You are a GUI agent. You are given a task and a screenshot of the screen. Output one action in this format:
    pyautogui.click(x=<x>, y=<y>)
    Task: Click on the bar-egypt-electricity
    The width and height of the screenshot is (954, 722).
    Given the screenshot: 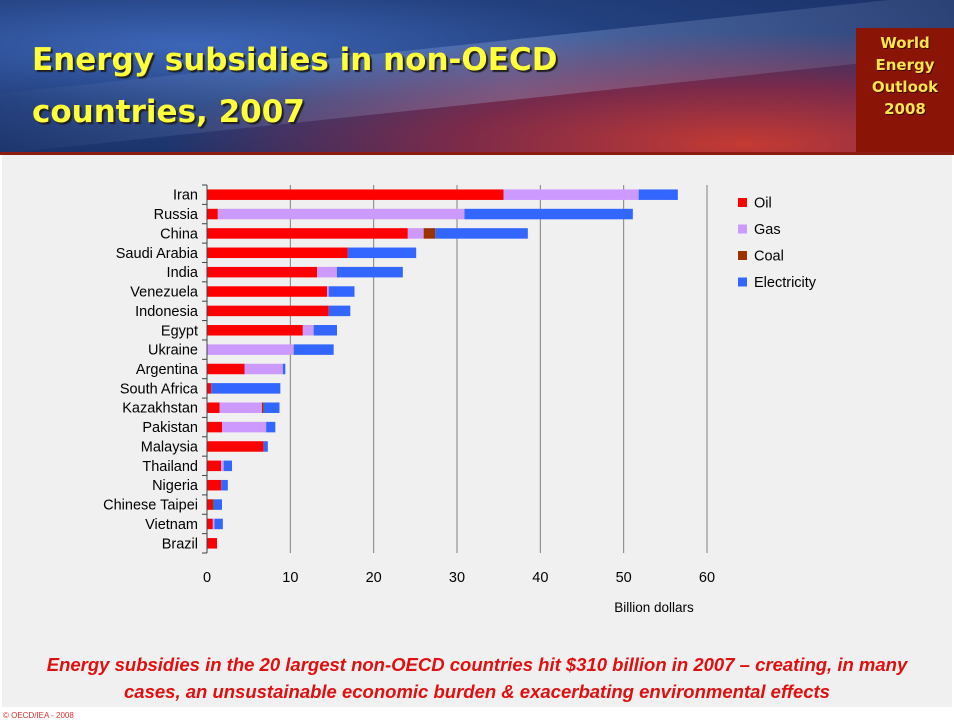 What is the action you would take?
    pyautogui.click(x=325, y=330)
    